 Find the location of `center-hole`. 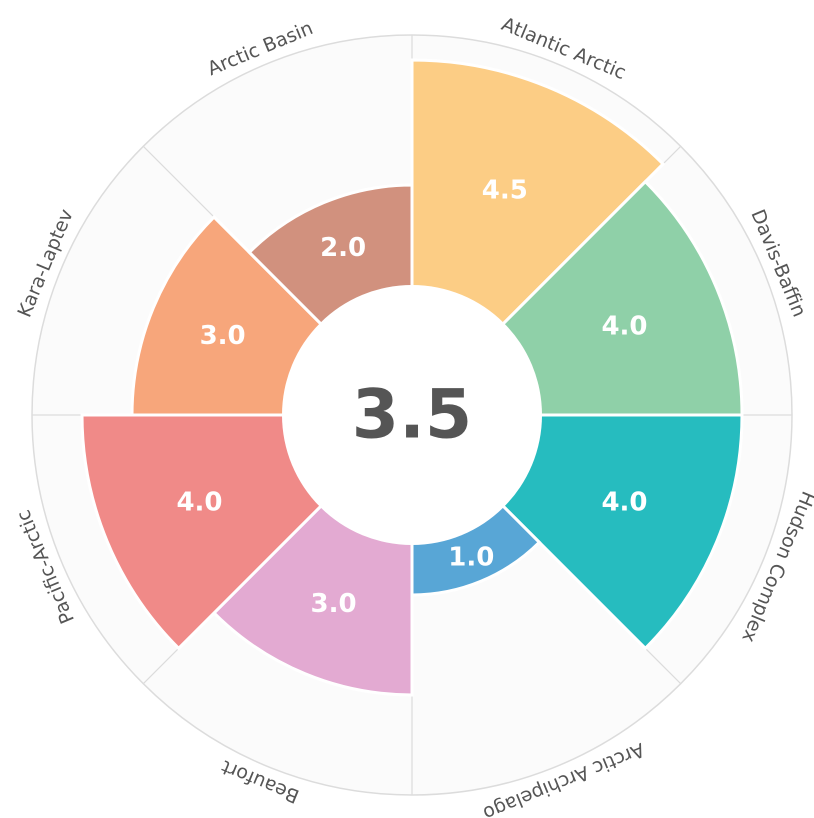

center-hole is located at coordinates (412, 415).